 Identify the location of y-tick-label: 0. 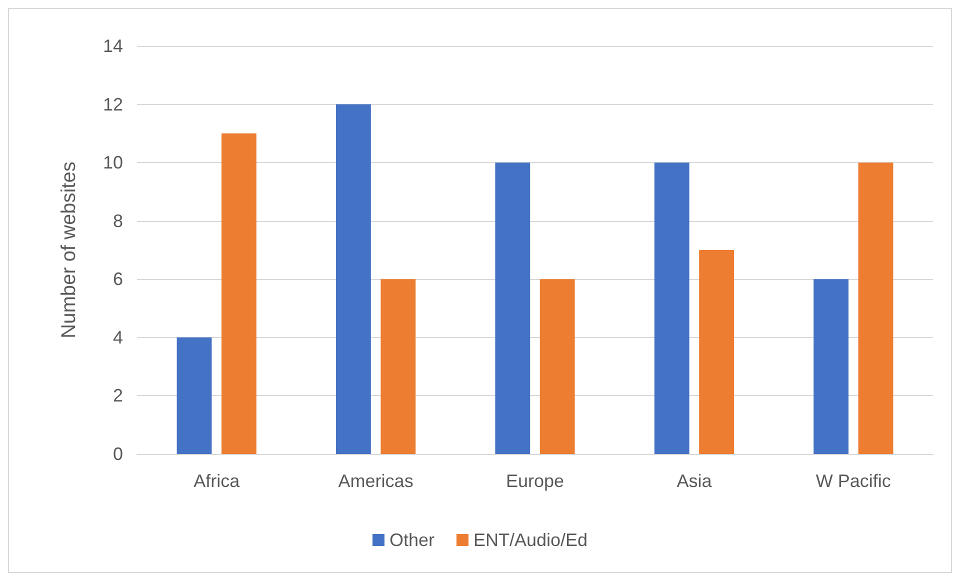
(117, 454).